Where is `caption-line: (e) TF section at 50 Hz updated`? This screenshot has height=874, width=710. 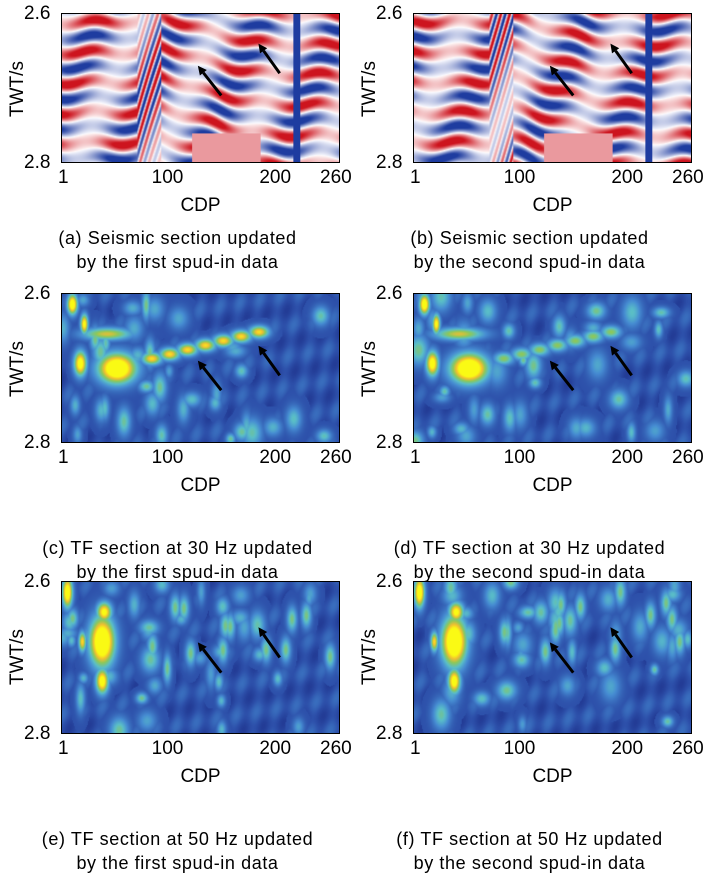 caption-line: (e) TF section at 50 Hz updated is located at coordinates (177, 839).